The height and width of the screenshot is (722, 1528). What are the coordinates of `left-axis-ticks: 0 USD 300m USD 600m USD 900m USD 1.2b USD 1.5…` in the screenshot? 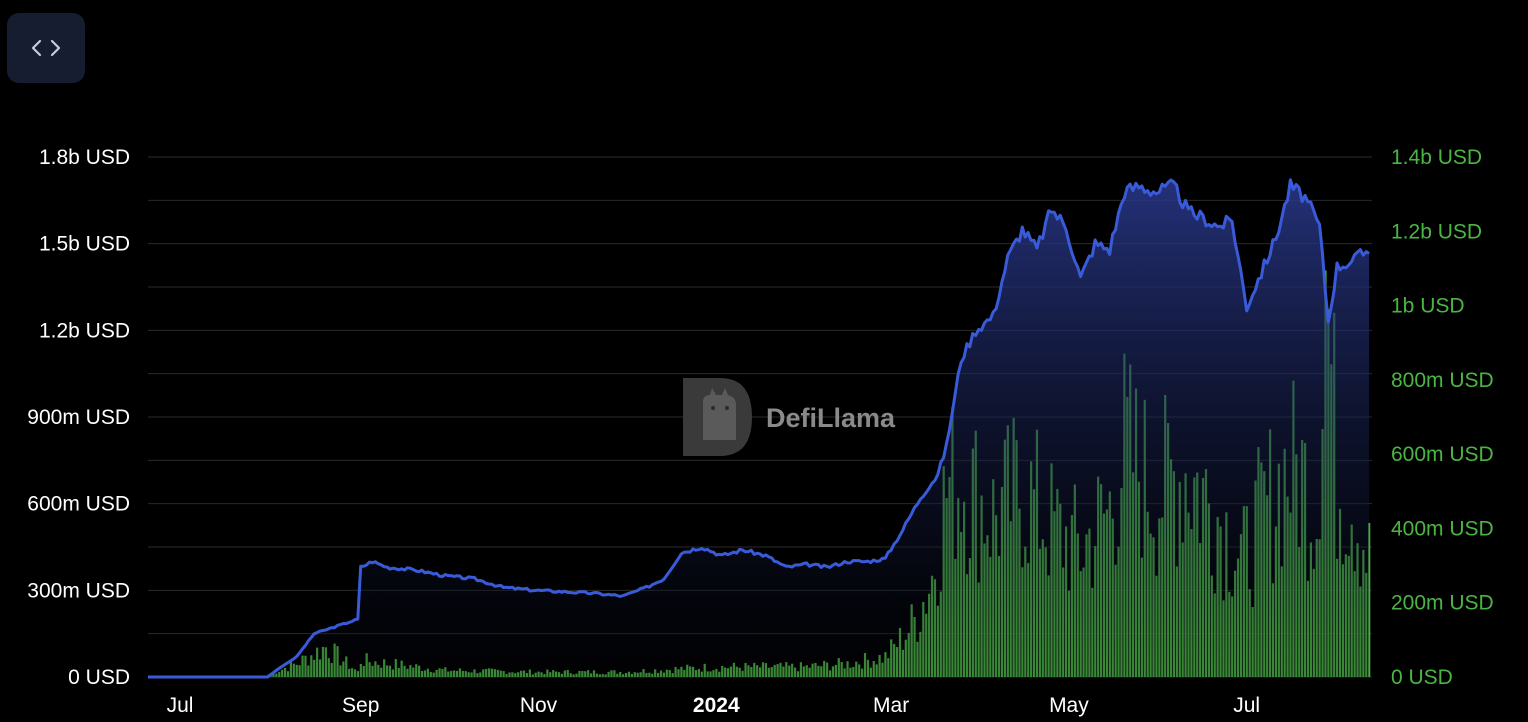 It's located at (78, 417).